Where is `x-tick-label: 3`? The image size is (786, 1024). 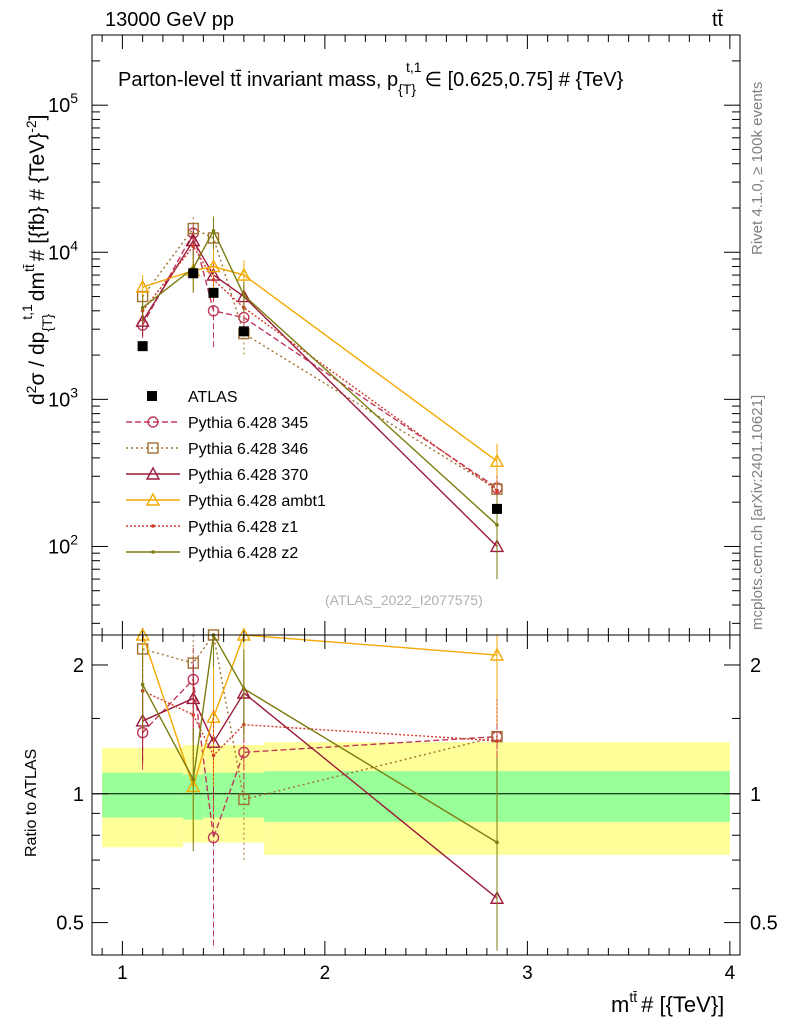
x-tick-label: 3 is located at coordinates (527, 973).